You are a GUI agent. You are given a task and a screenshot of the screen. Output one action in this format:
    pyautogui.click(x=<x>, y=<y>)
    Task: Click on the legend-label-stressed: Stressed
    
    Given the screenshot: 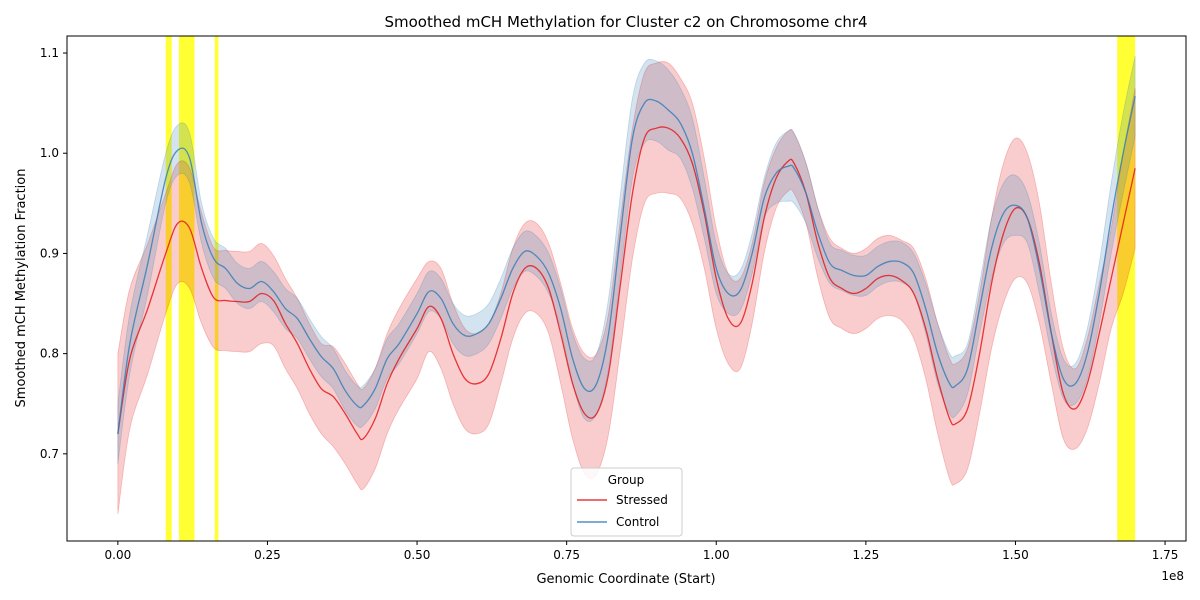 What is the action you would take?
    pyautogui.click(x=642, y=500)
    